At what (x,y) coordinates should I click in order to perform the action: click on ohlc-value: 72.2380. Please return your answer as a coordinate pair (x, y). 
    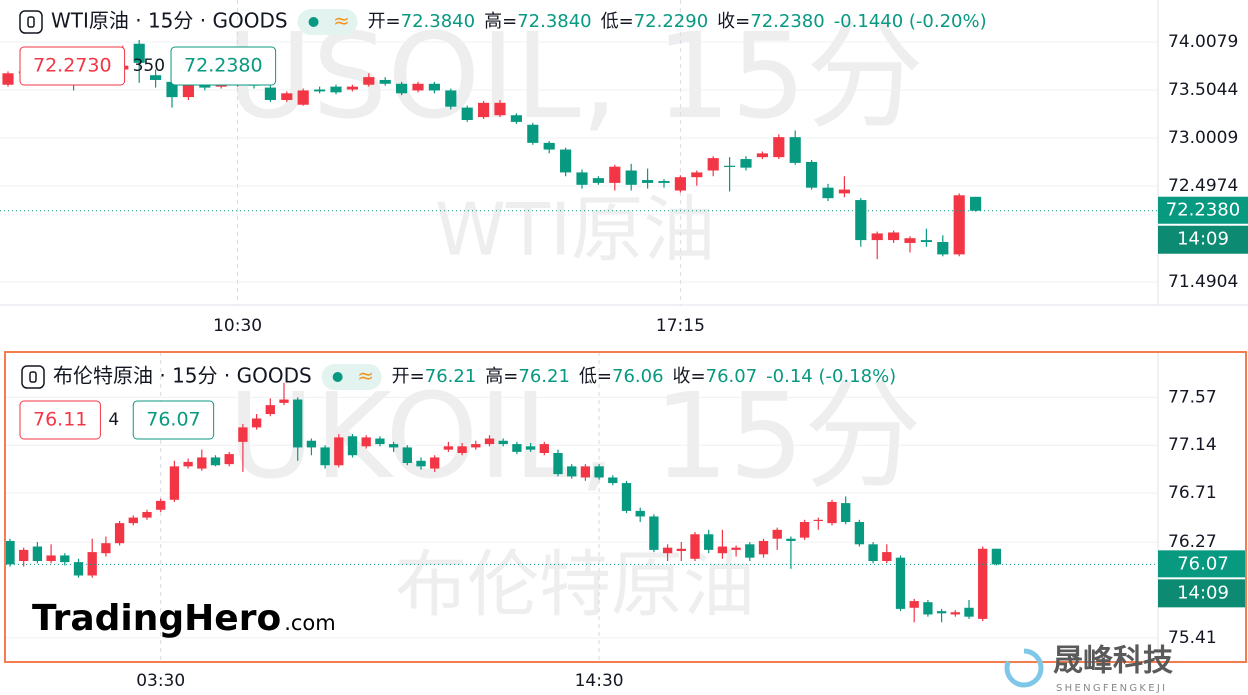
    Looking at the image, I should click on (787, 21).